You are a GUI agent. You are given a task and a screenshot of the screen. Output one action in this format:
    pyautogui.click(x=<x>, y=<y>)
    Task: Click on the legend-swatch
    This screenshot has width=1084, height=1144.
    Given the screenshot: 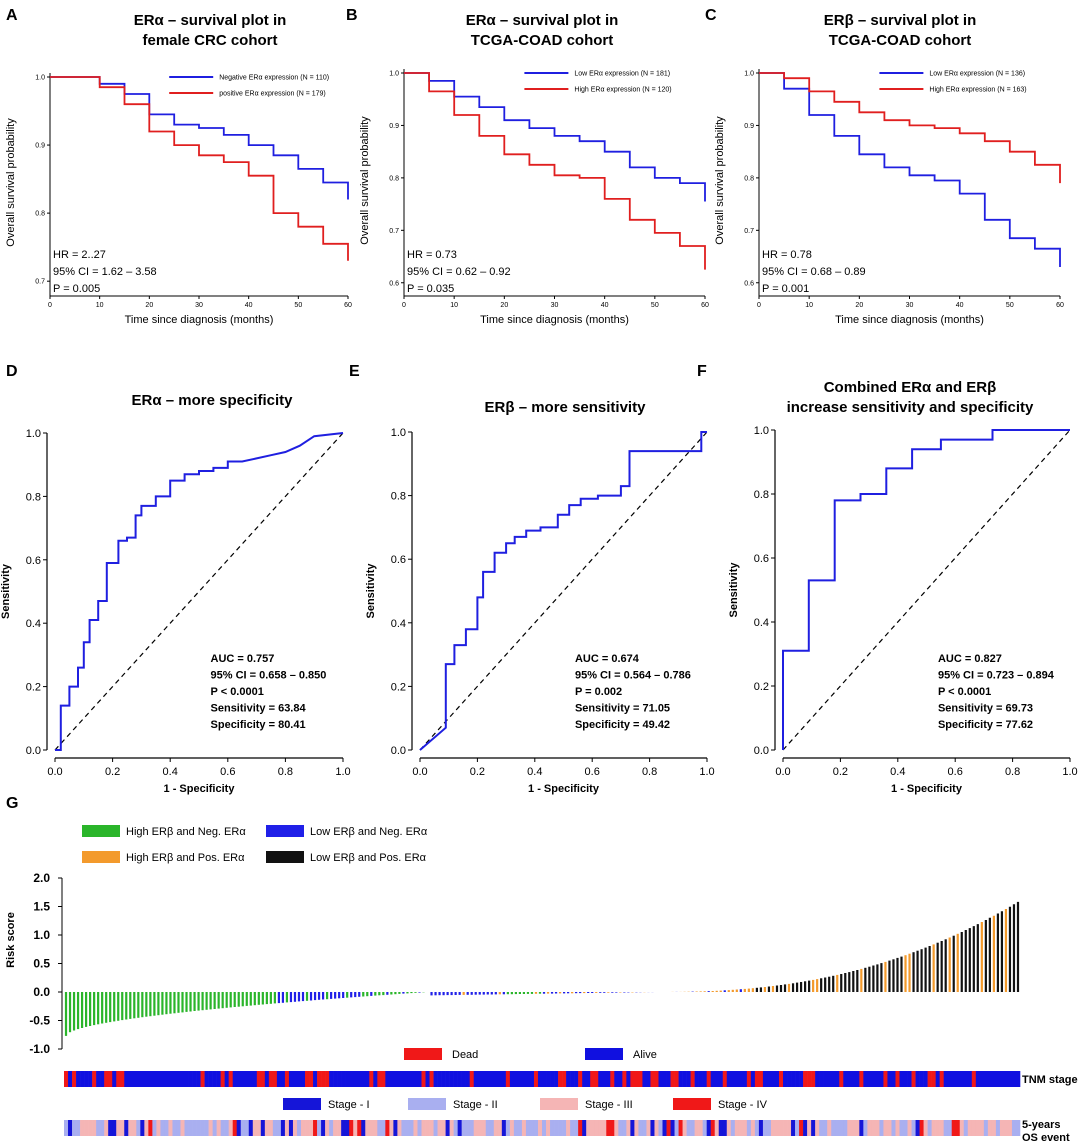 What is the action you would take?
    pyautogui.click(x=285, y=831)
    